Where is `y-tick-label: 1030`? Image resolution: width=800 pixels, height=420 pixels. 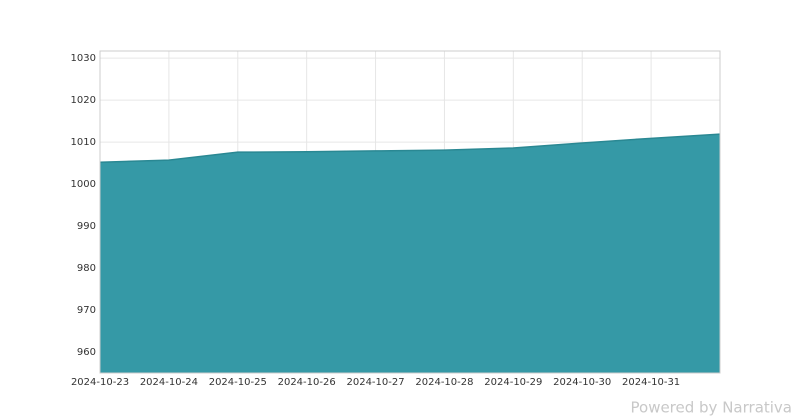
y-tick-label: 1030 is located at coordinates (83, 58).